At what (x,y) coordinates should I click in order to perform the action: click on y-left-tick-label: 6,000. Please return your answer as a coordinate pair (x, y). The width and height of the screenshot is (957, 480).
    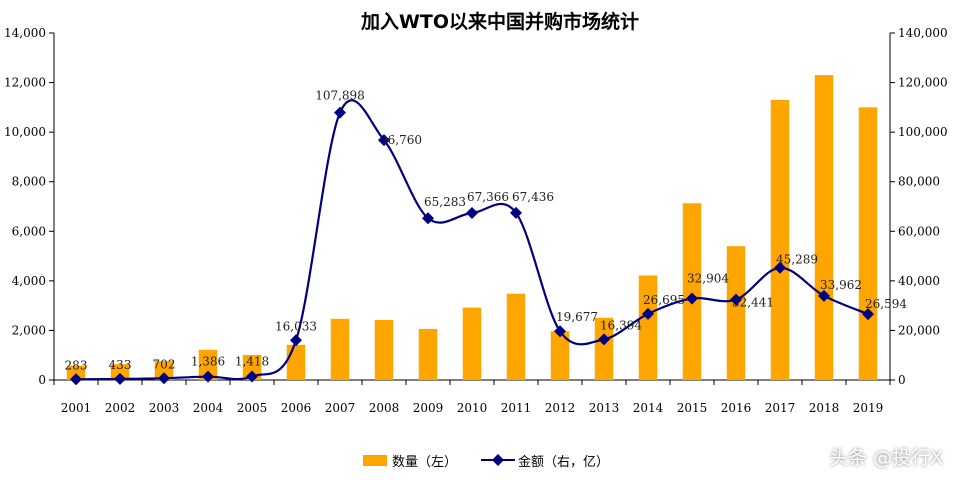
    Looking at the image, I should click on (29, 231).